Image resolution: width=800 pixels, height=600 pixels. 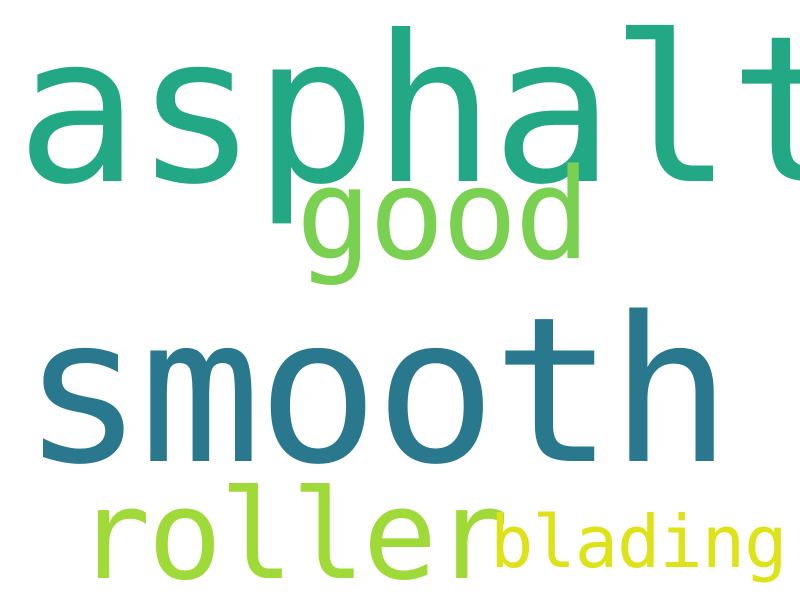 What do you see at coordinates (292, 532) in the screenshot?
I see `word-roller: roller` at bounding box center [292, 532].